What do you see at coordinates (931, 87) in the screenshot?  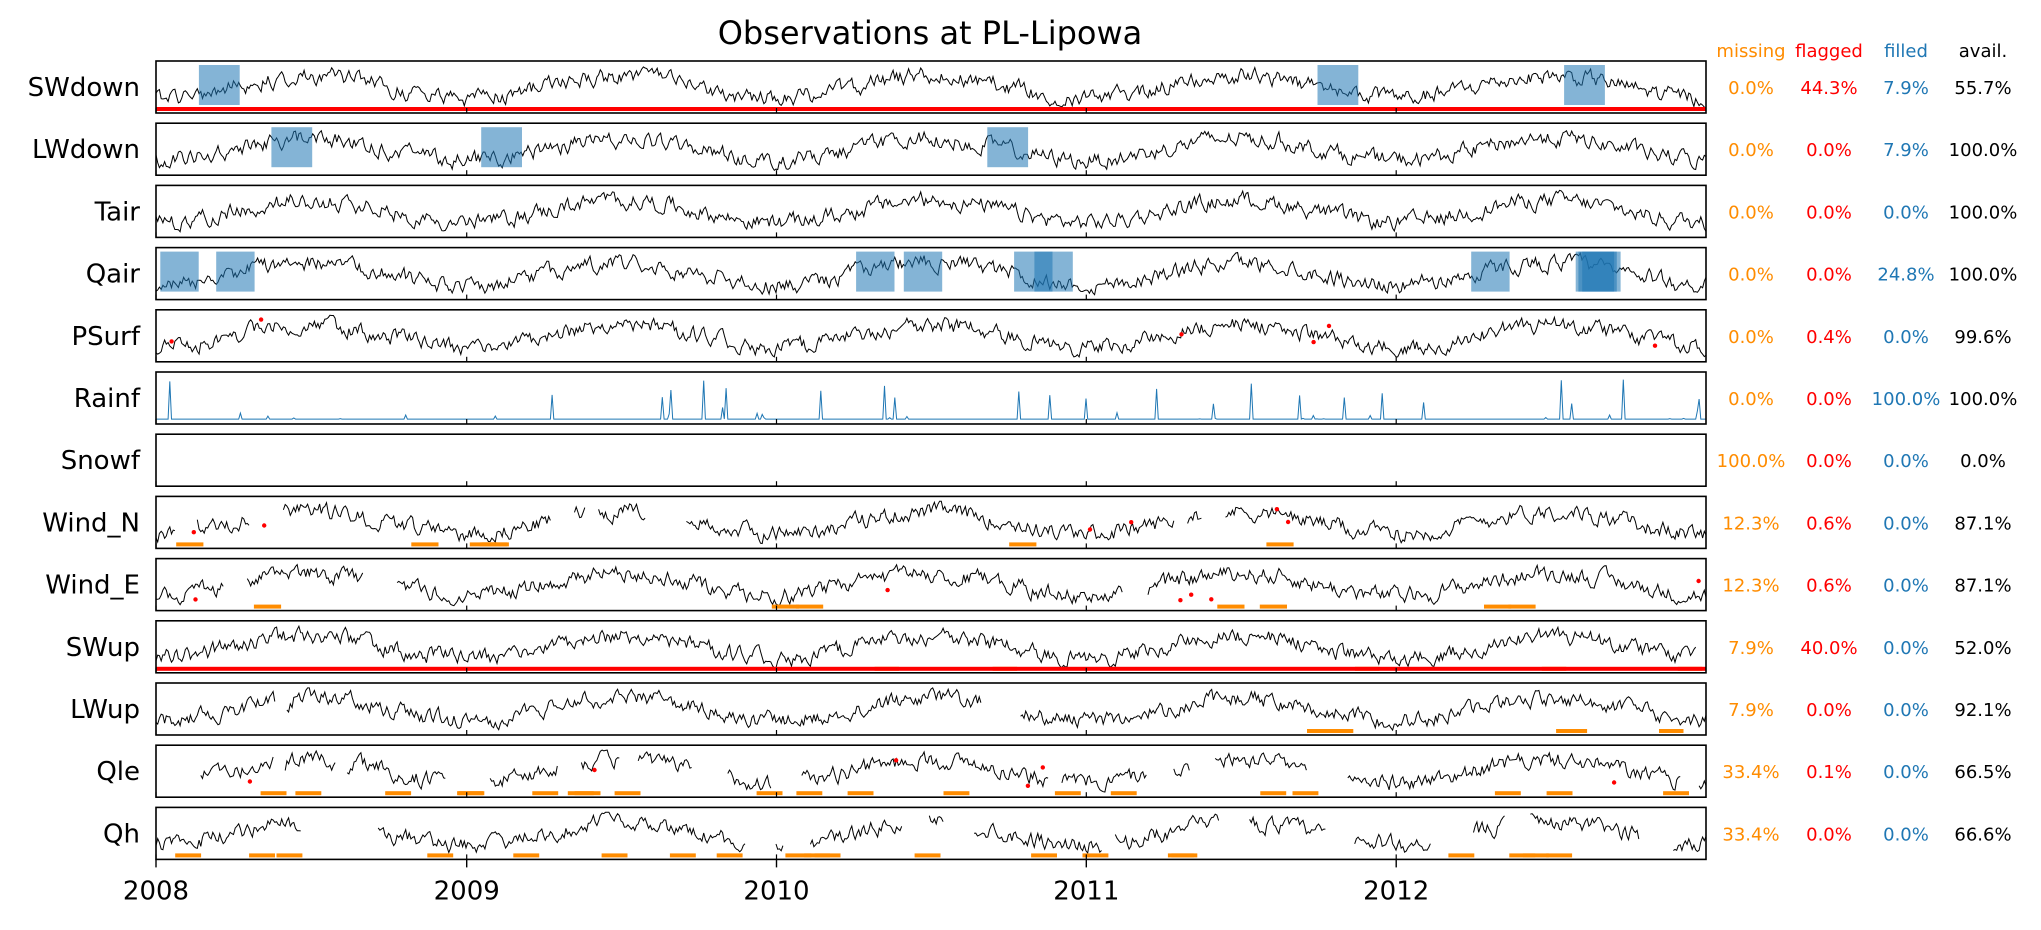 I see `panel-frame-swdown` at bounding box center [931, 87].